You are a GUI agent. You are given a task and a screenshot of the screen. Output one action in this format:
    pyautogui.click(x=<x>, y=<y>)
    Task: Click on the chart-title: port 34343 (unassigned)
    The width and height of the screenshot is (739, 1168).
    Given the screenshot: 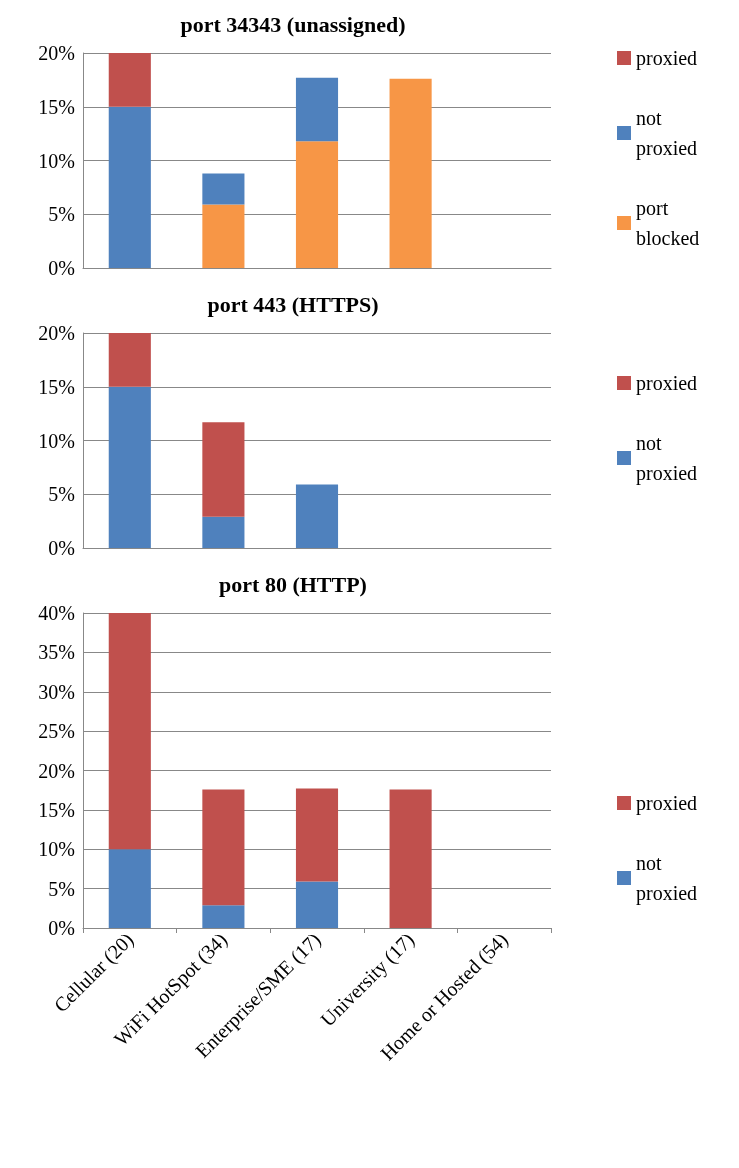 What is the action you would take?
    pyautogui.click(x=293, y=24)
    